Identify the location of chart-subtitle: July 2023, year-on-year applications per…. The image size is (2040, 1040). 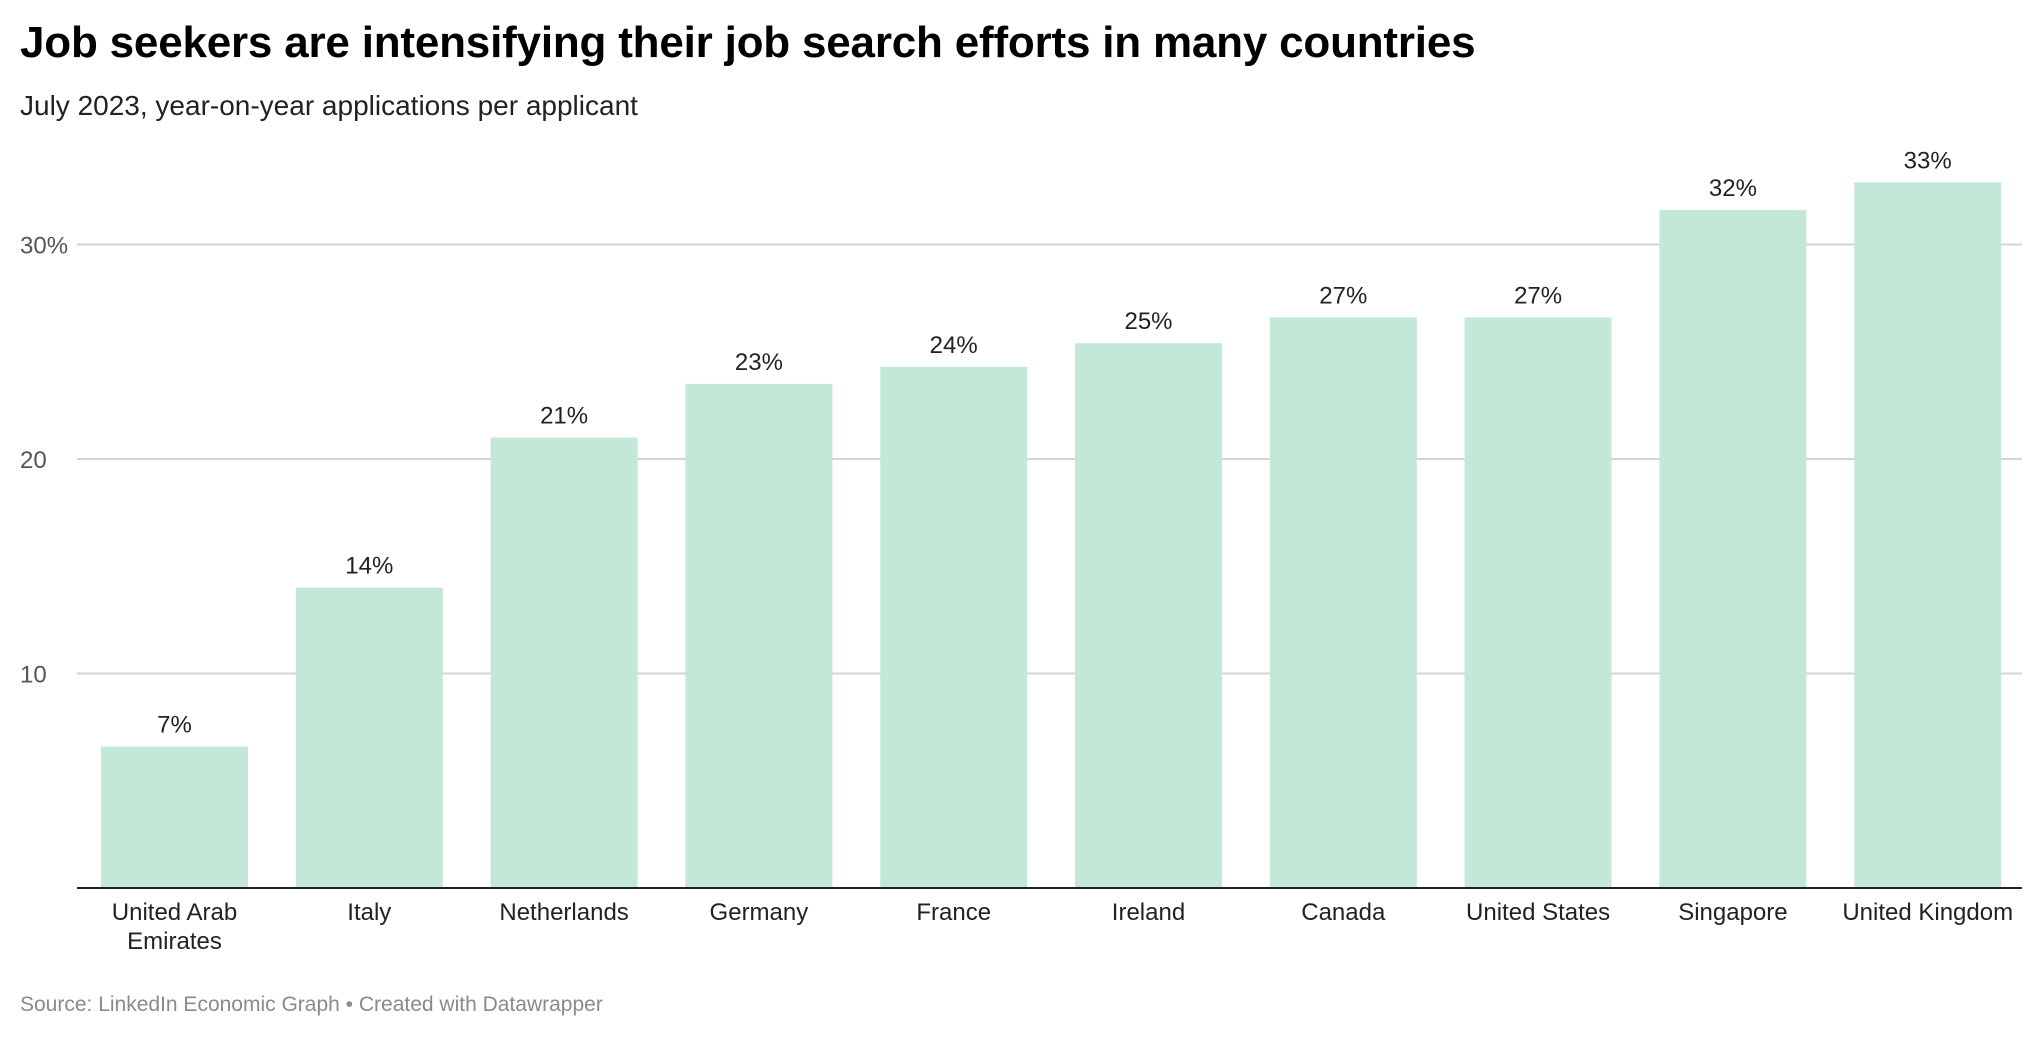
(329, 105).